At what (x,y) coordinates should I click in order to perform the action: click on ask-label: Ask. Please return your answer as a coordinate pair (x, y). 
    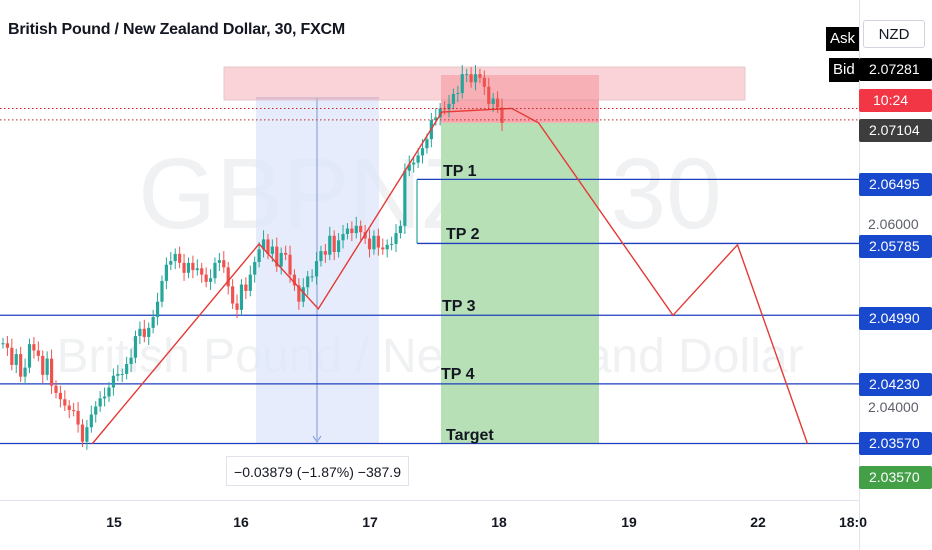
    Looking at the image, I should click on (843, 39).